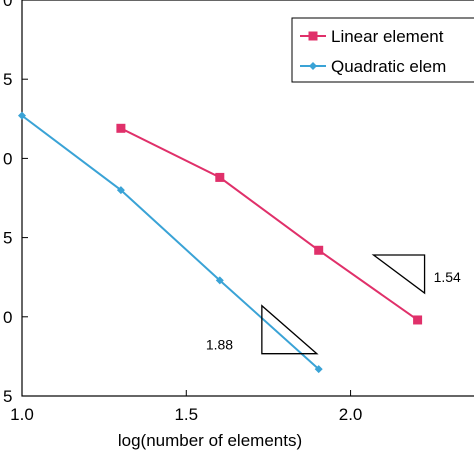  Describe the element at coordinates (210, 440) in the screenshot. I see `x-axis-label: log(number of elements)` at that location.